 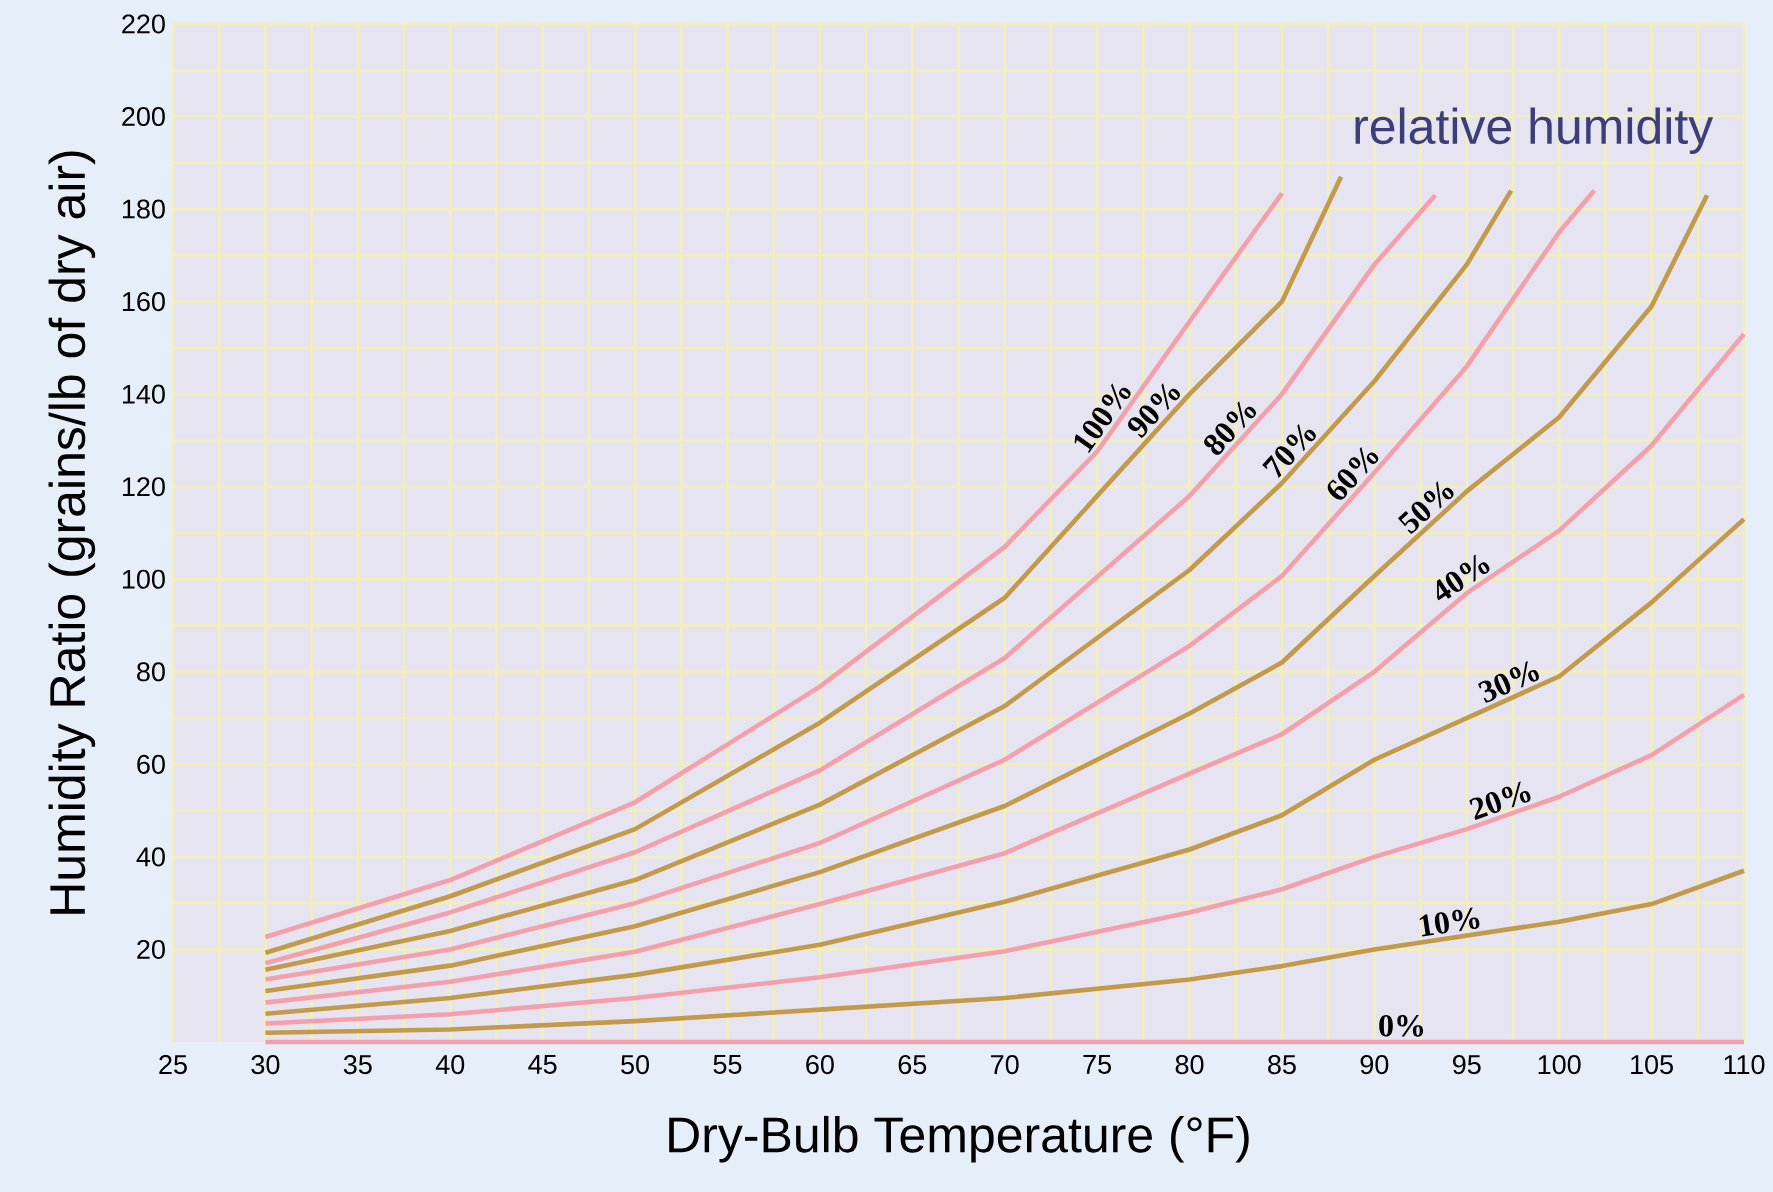 I want to click on text: 30%, so click(x=1508, y=681).